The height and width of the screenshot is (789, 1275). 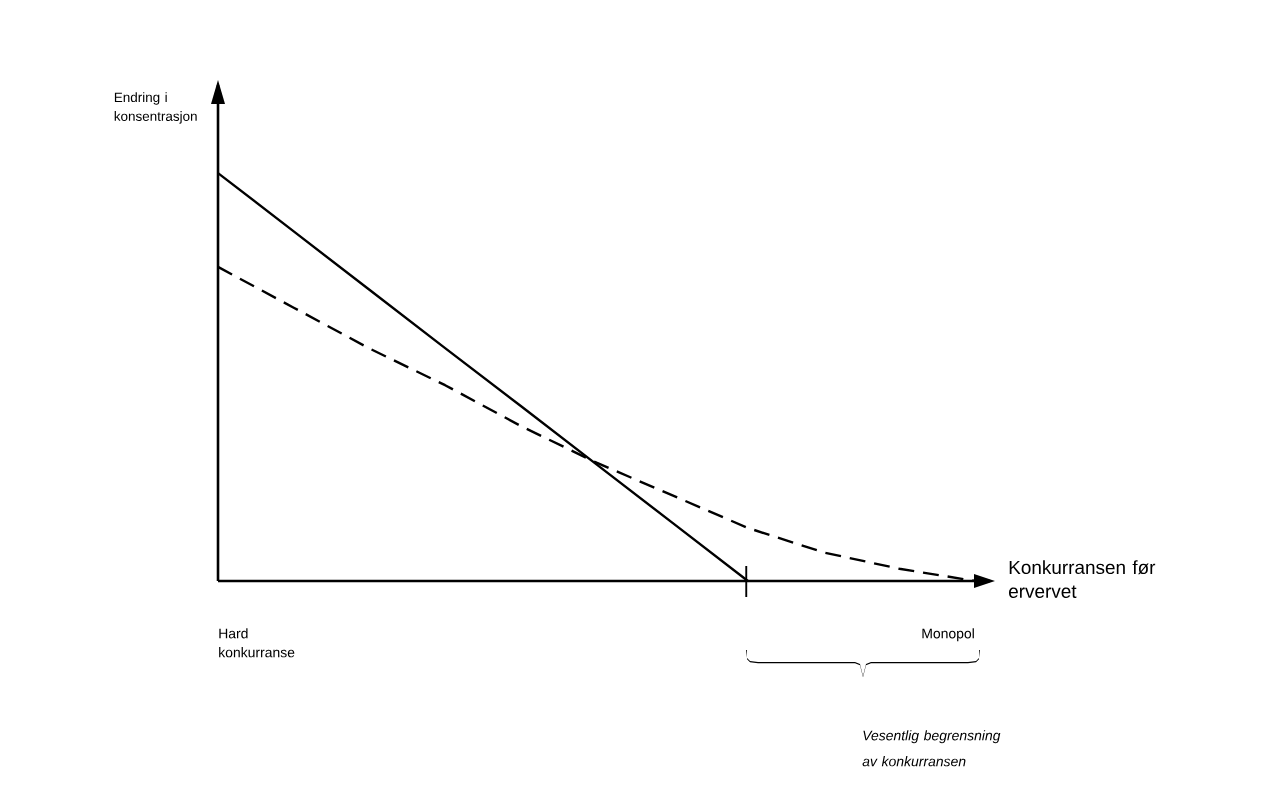 What do you see at coordinates (948, 635) in the screenshot?
I see `text: Monopol` at bounding box center [948, 635].